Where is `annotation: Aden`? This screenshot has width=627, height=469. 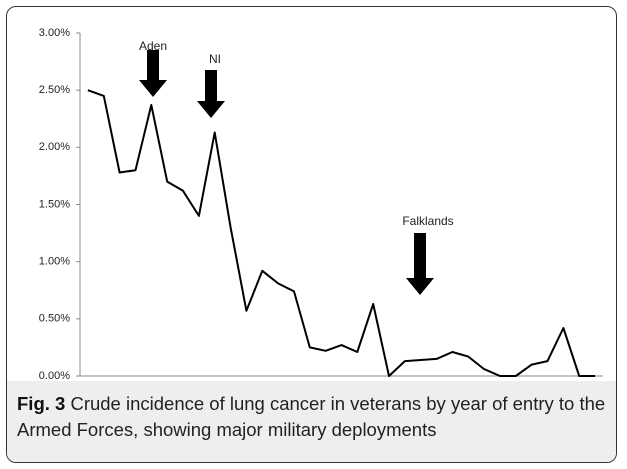
annotation: Aden is located at coordinates (153, 46).